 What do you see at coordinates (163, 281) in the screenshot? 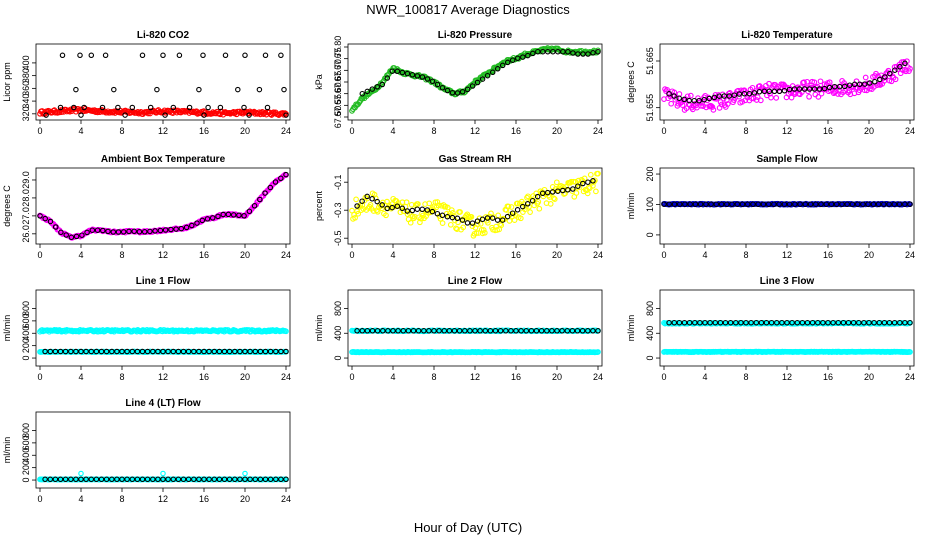
I see `panel-title: Line 1 Flow` at bounding box center [163, 281].